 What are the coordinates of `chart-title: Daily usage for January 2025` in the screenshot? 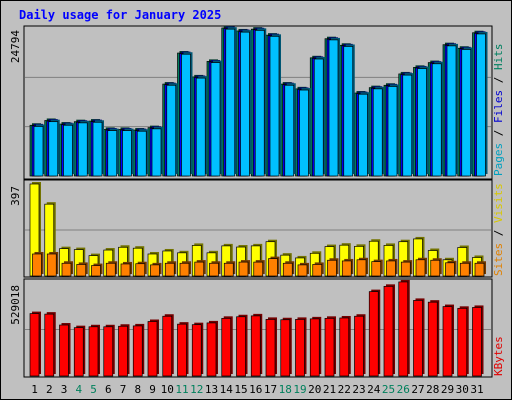 It's located at (120, 15).